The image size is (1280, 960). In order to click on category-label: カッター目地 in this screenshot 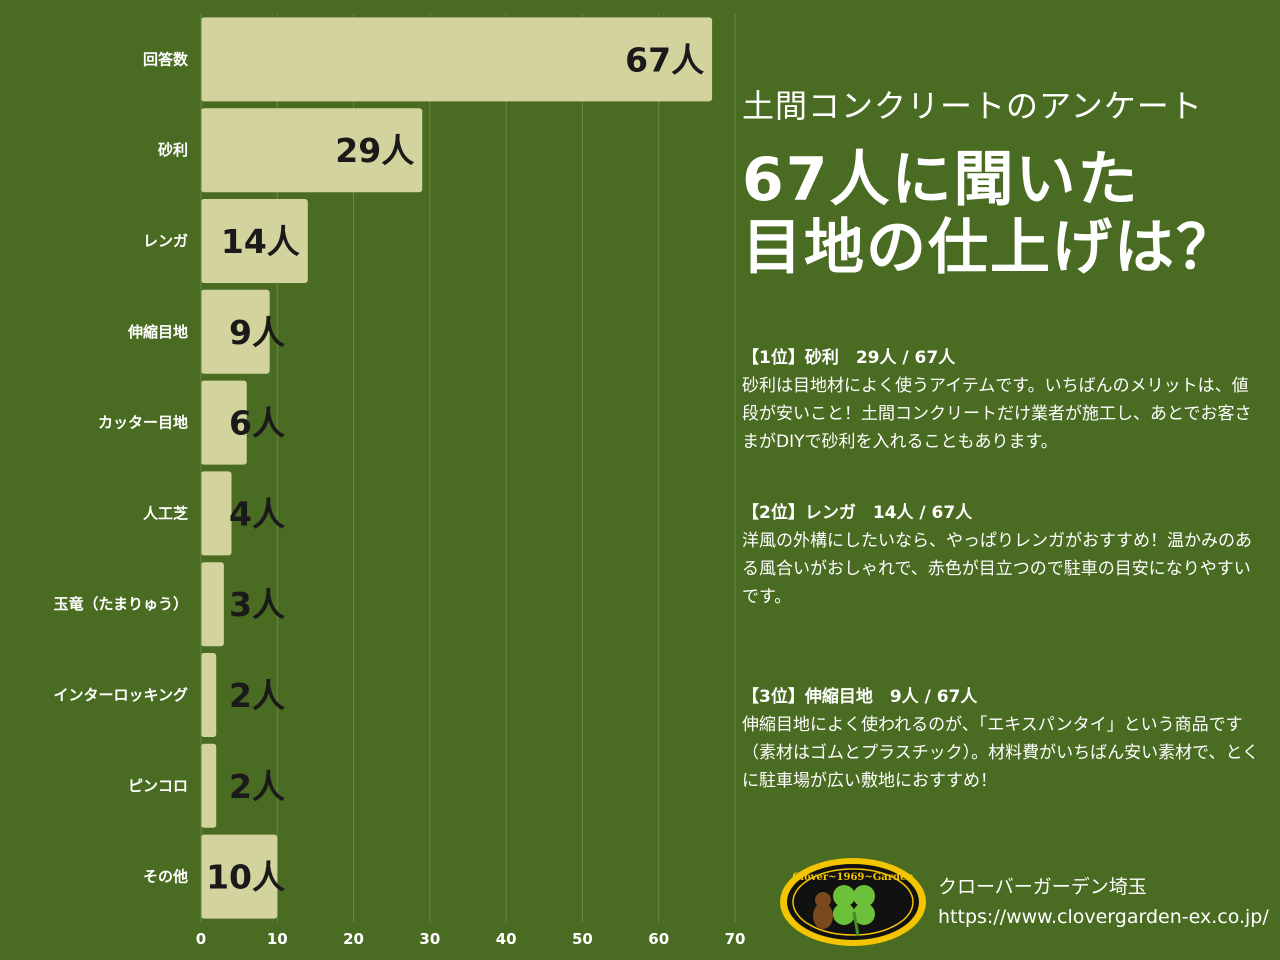, I will do `click(143, 423)`.